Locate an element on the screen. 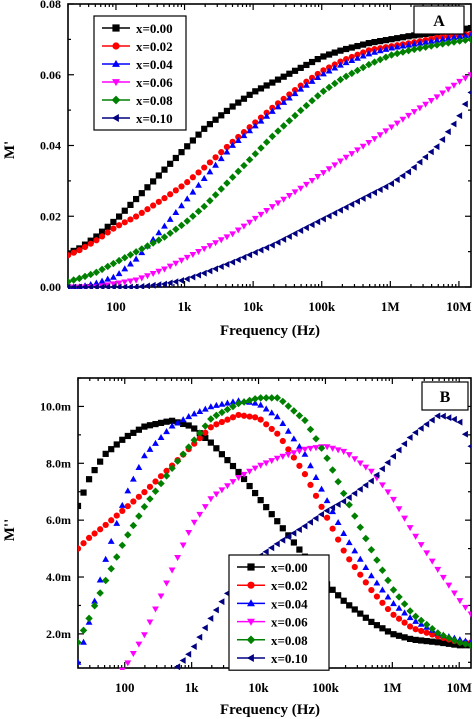 The image size is (474, 719). y-tick-label: 0.00 is located at coordinates (50, 287).